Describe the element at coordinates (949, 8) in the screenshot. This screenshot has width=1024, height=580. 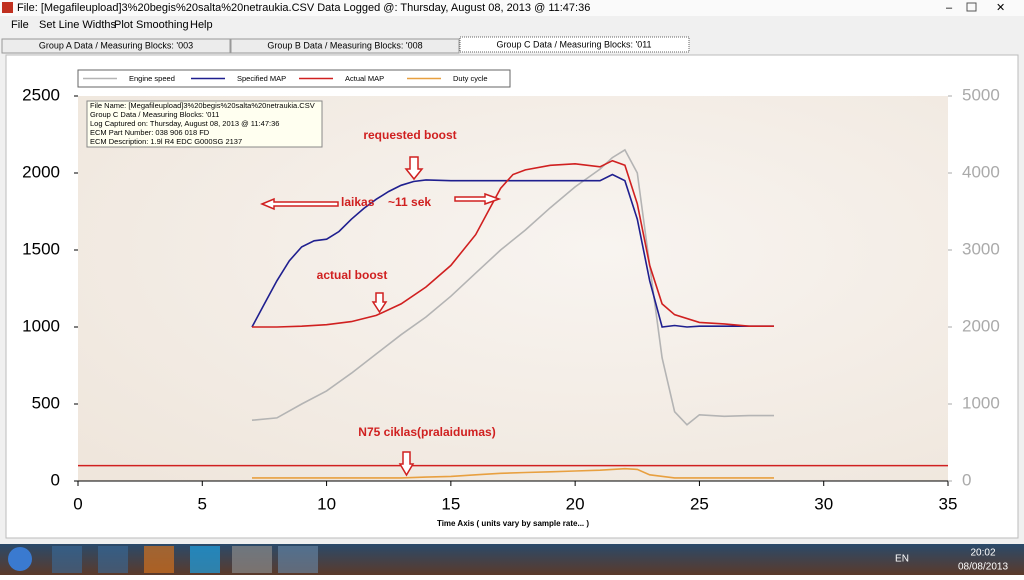
I see `minimize: ‒` at that location.